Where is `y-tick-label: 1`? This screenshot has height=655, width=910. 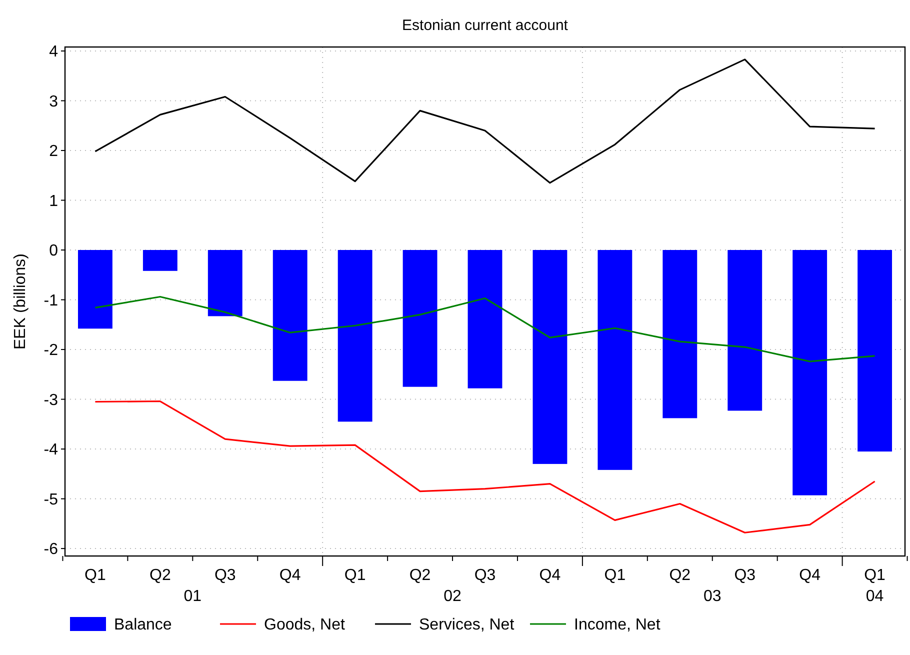 y-tick-label: 1 is located at coordinates (53, 201).